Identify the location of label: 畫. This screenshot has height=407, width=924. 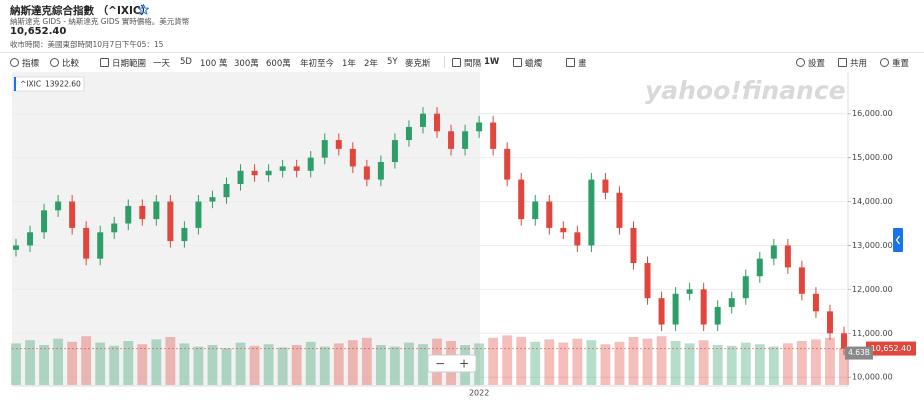
(582, 64).